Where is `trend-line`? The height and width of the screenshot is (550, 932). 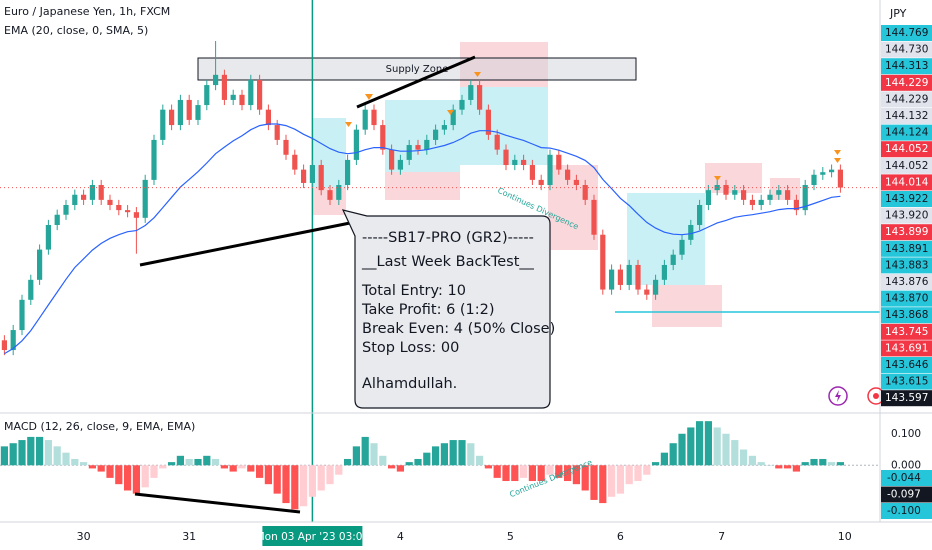 trend-line is located at coordinates (217, 503).